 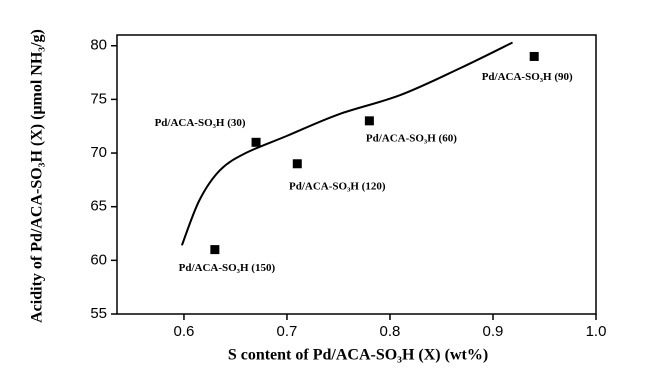 I want to click on point-label: Pd/ACA-SO₃H (60), so click(x=411, y=138).